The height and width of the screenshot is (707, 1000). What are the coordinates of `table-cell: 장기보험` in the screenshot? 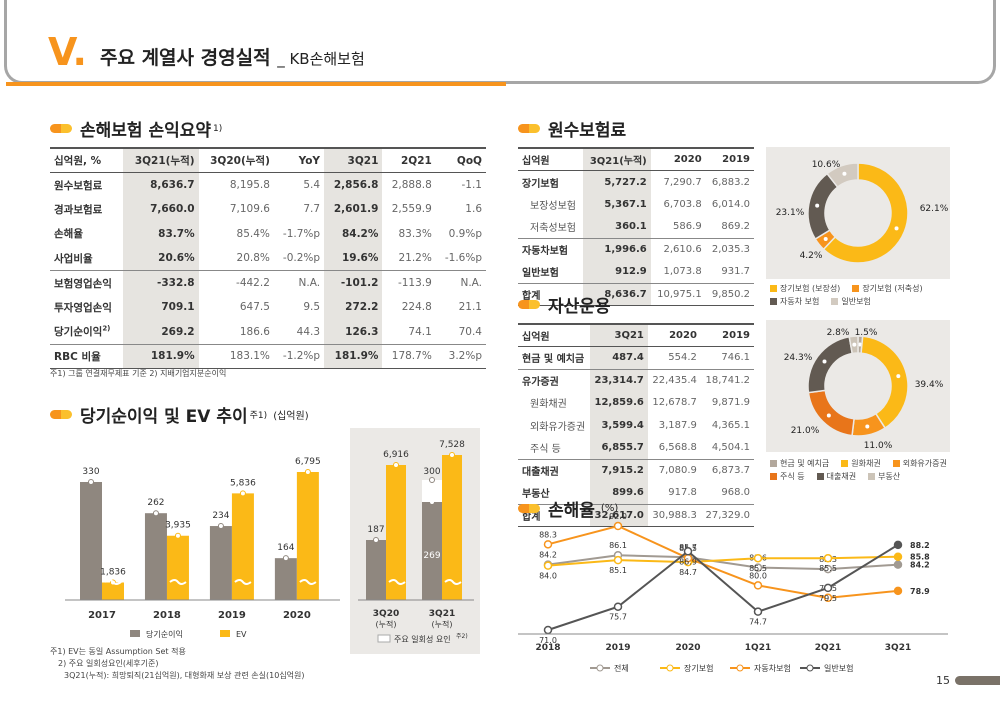 It's located at (540, 184).